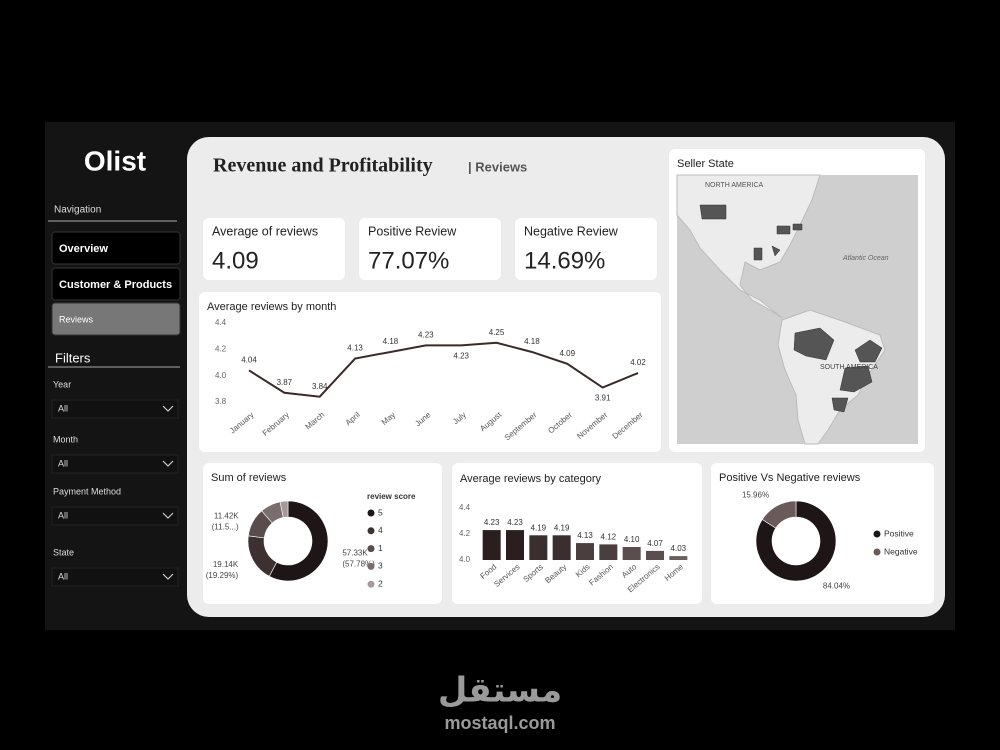 This screenshot has width=1000, height=750. Describe the element at coordinates (271, 307) in the screenshot. I see `chart-title: Average reviews by month` at that location.